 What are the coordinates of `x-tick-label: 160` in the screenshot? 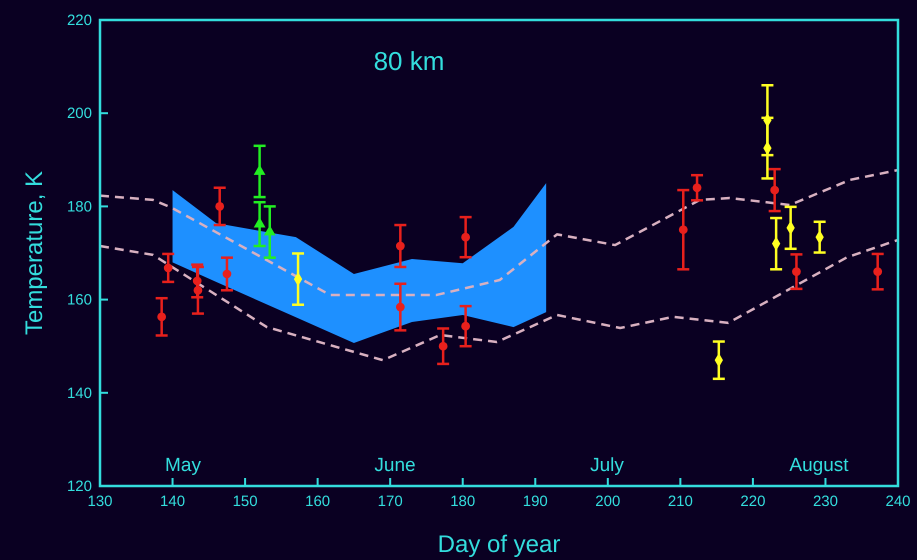 It's located at (317, 501).